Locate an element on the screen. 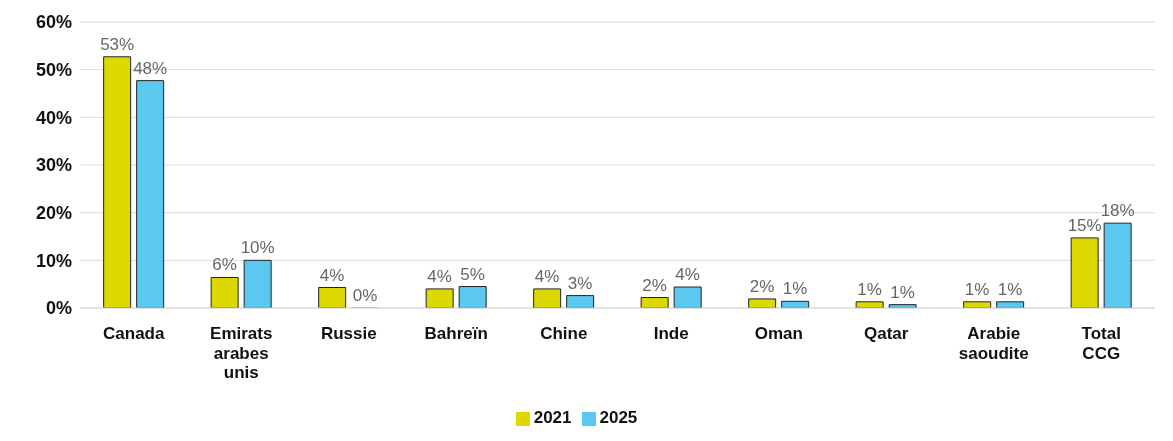 The width and height of the screenshot is (1173, 441). data-label: 0% is located at coordinates (365, 295).